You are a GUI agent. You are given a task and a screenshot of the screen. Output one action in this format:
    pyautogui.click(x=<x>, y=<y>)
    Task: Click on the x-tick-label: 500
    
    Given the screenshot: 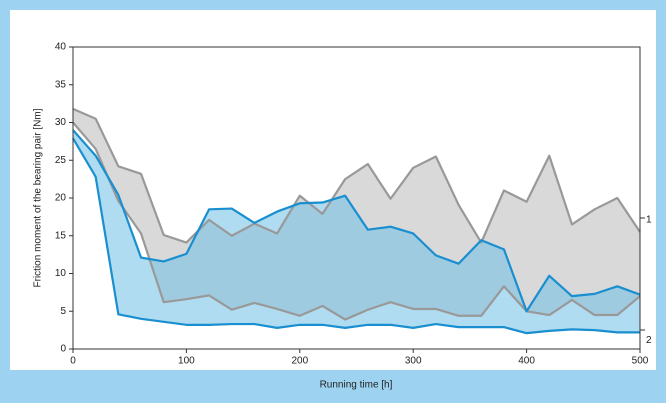 What is the action you would take?
    pyautogui.click(x=640, y=361)
    